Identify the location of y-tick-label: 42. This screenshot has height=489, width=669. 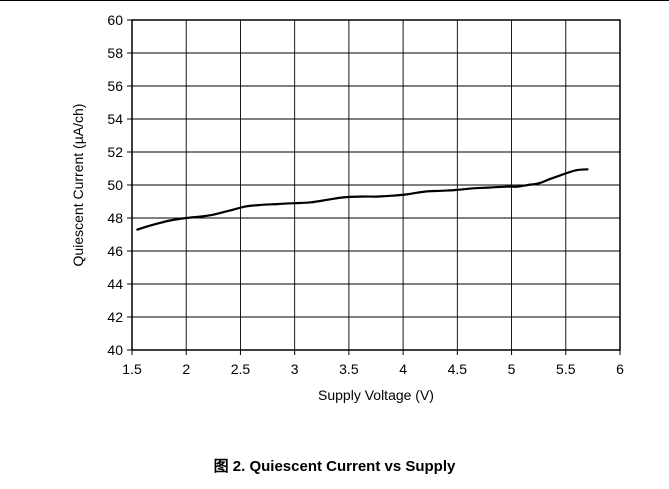
(115, 317).